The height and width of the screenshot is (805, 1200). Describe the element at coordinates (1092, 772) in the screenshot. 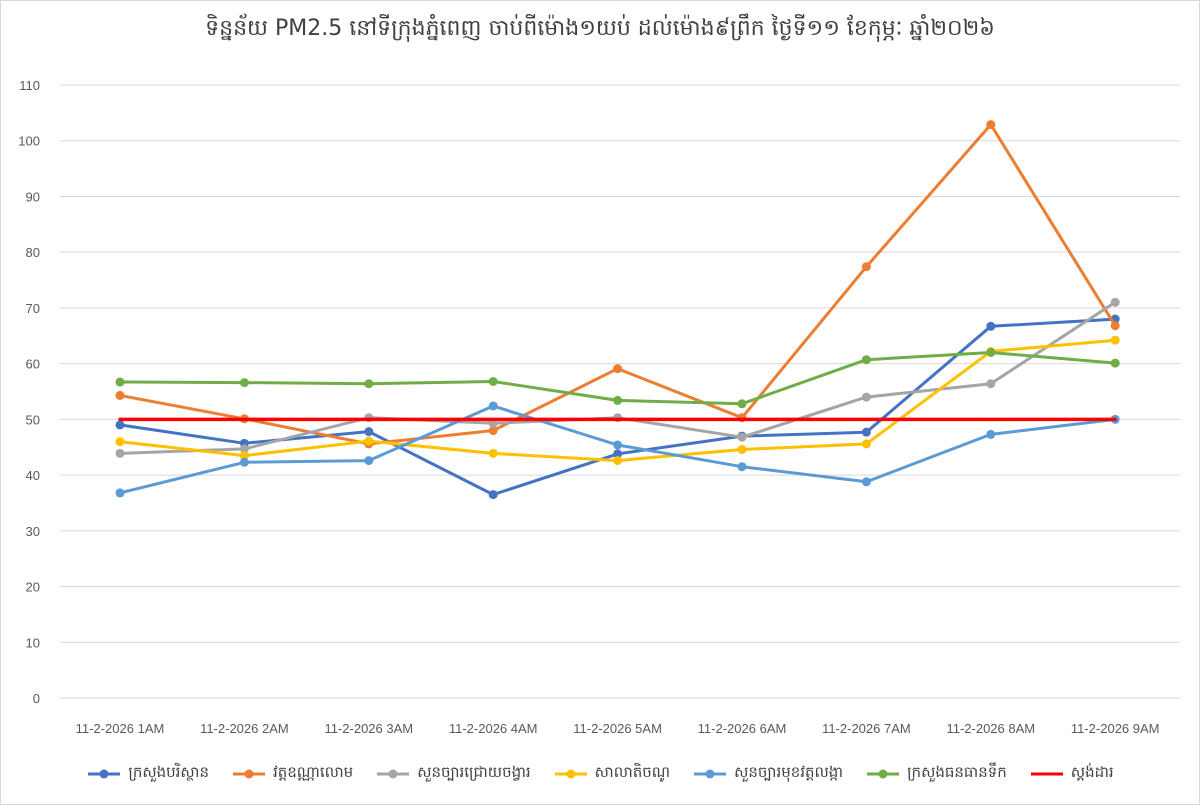

I see `legend-label: ស្តង់ដារ` at that location.